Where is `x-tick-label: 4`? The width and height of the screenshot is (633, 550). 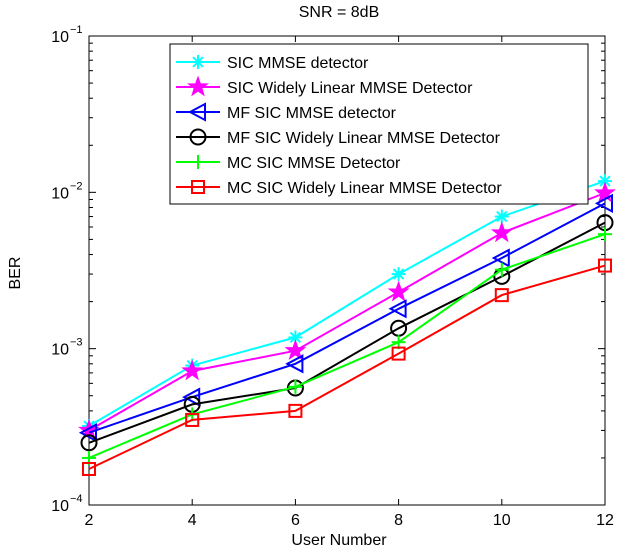
x-tick-label: 4 is located at coordinates (192, 520).